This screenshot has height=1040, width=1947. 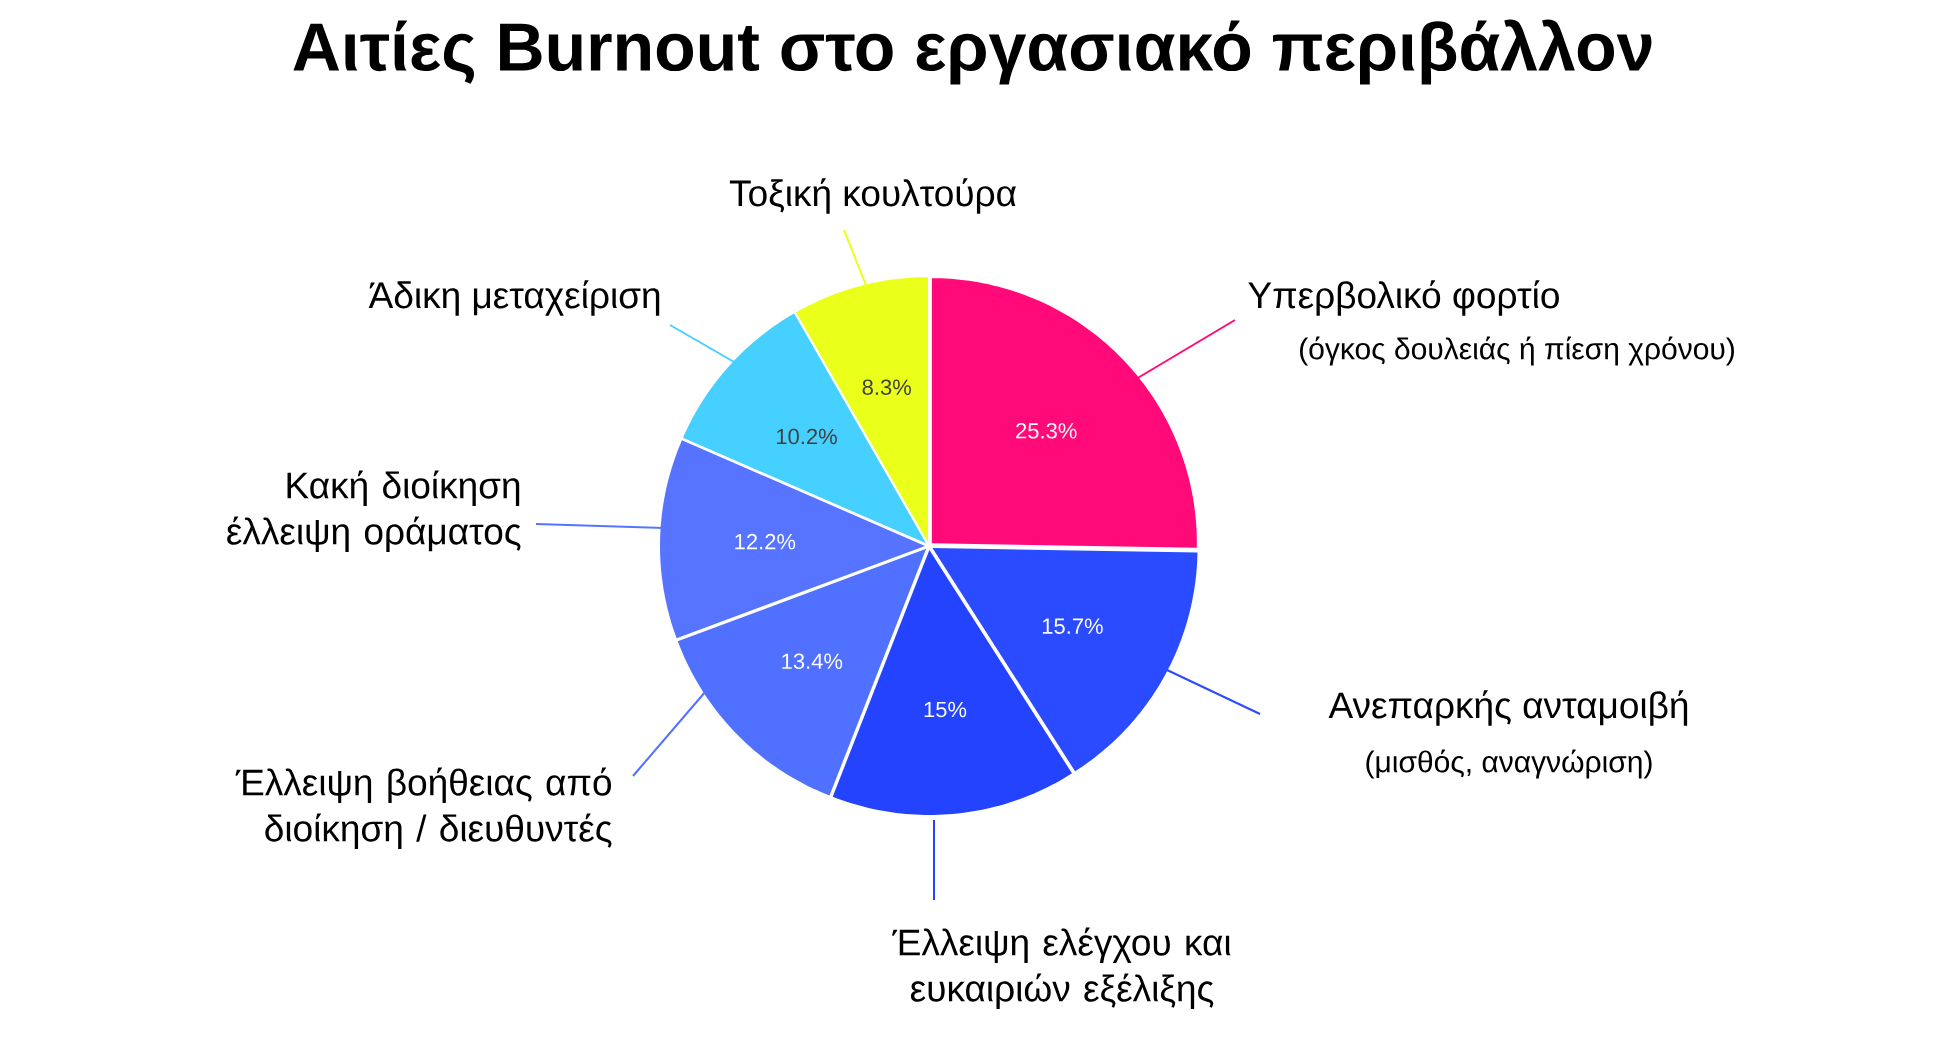 What do you see at coordinates (945, 709) in the screenshot?
I see `data-label: 15%` at bounding box center [945, 709].